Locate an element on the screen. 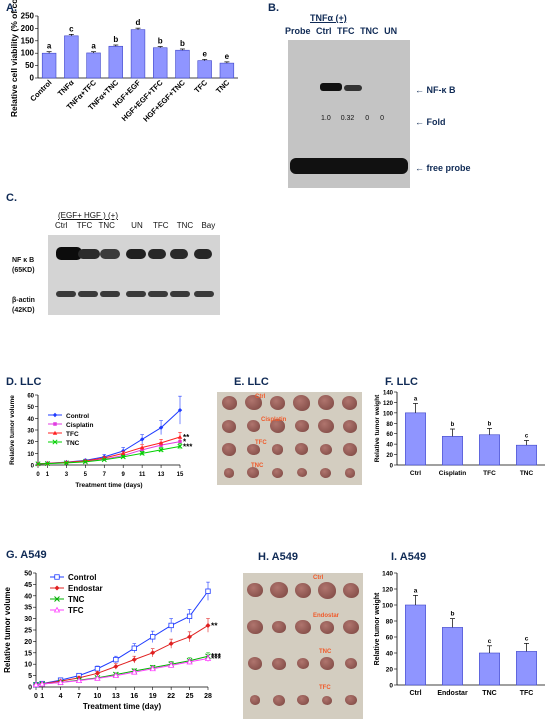  y-tick-label: 15 is located at coordinates (28, 653).